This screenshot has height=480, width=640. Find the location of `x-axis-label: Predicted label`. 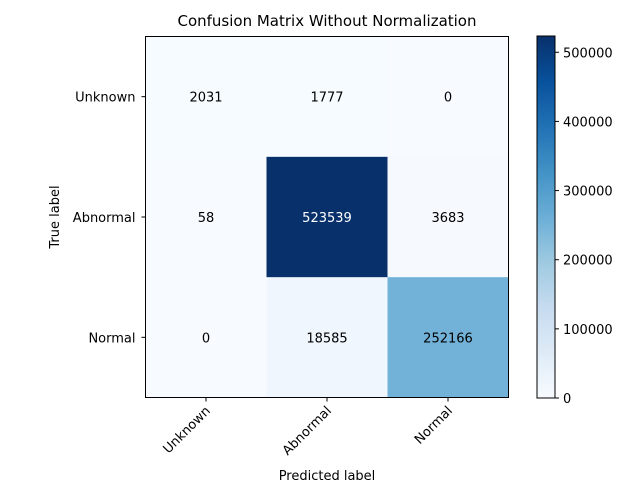

x-axis-label: Predicted label is located at coordinates (327, 474).